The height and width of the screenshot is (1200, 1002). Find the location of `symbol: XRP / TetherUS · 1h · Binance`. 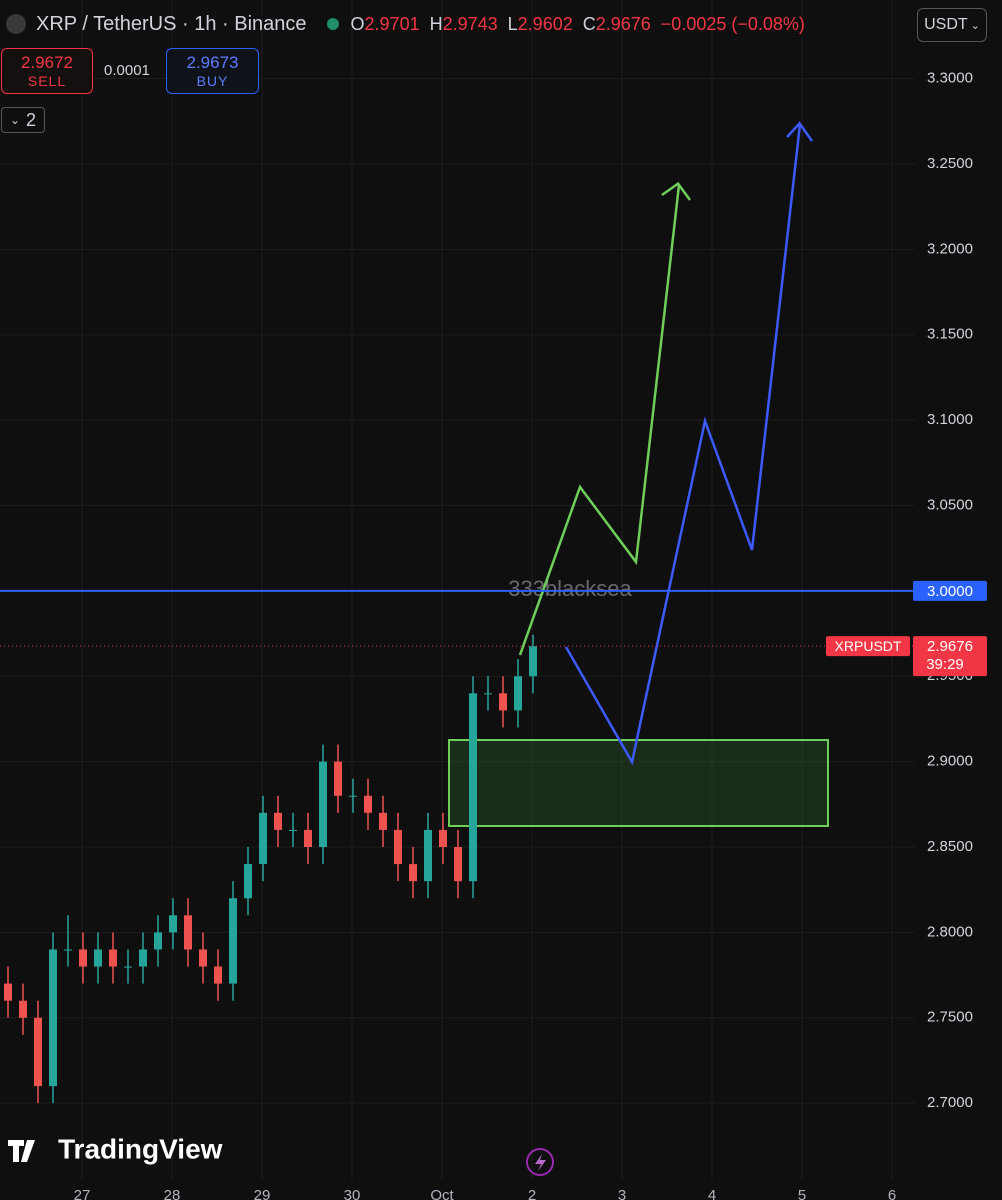

symbol: XRP / TetherUS · 1h · Binance is located at coordinates (171, 23).